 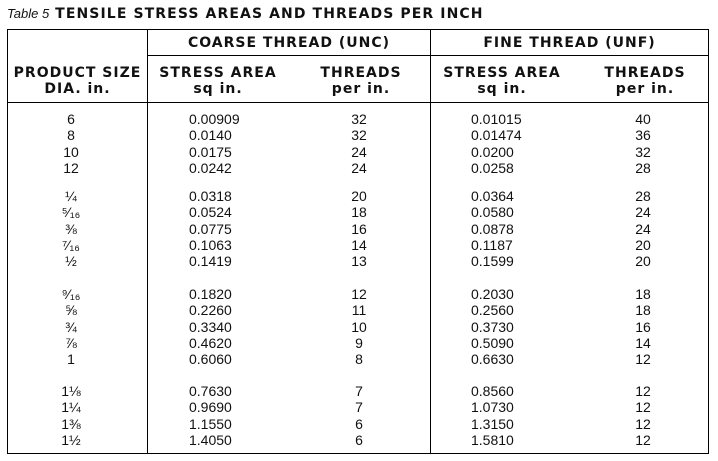 What do you see at coordinates (428, 55) in the screenshot?
I see `group-header-divider` at bounding box center [428, 55].